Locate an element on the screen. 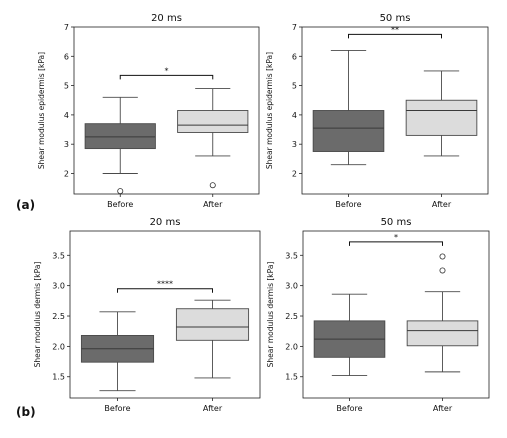 The height and width of the screenshot is (438, 507). panel-label-a: (a) is located at coordinates (26, 205).